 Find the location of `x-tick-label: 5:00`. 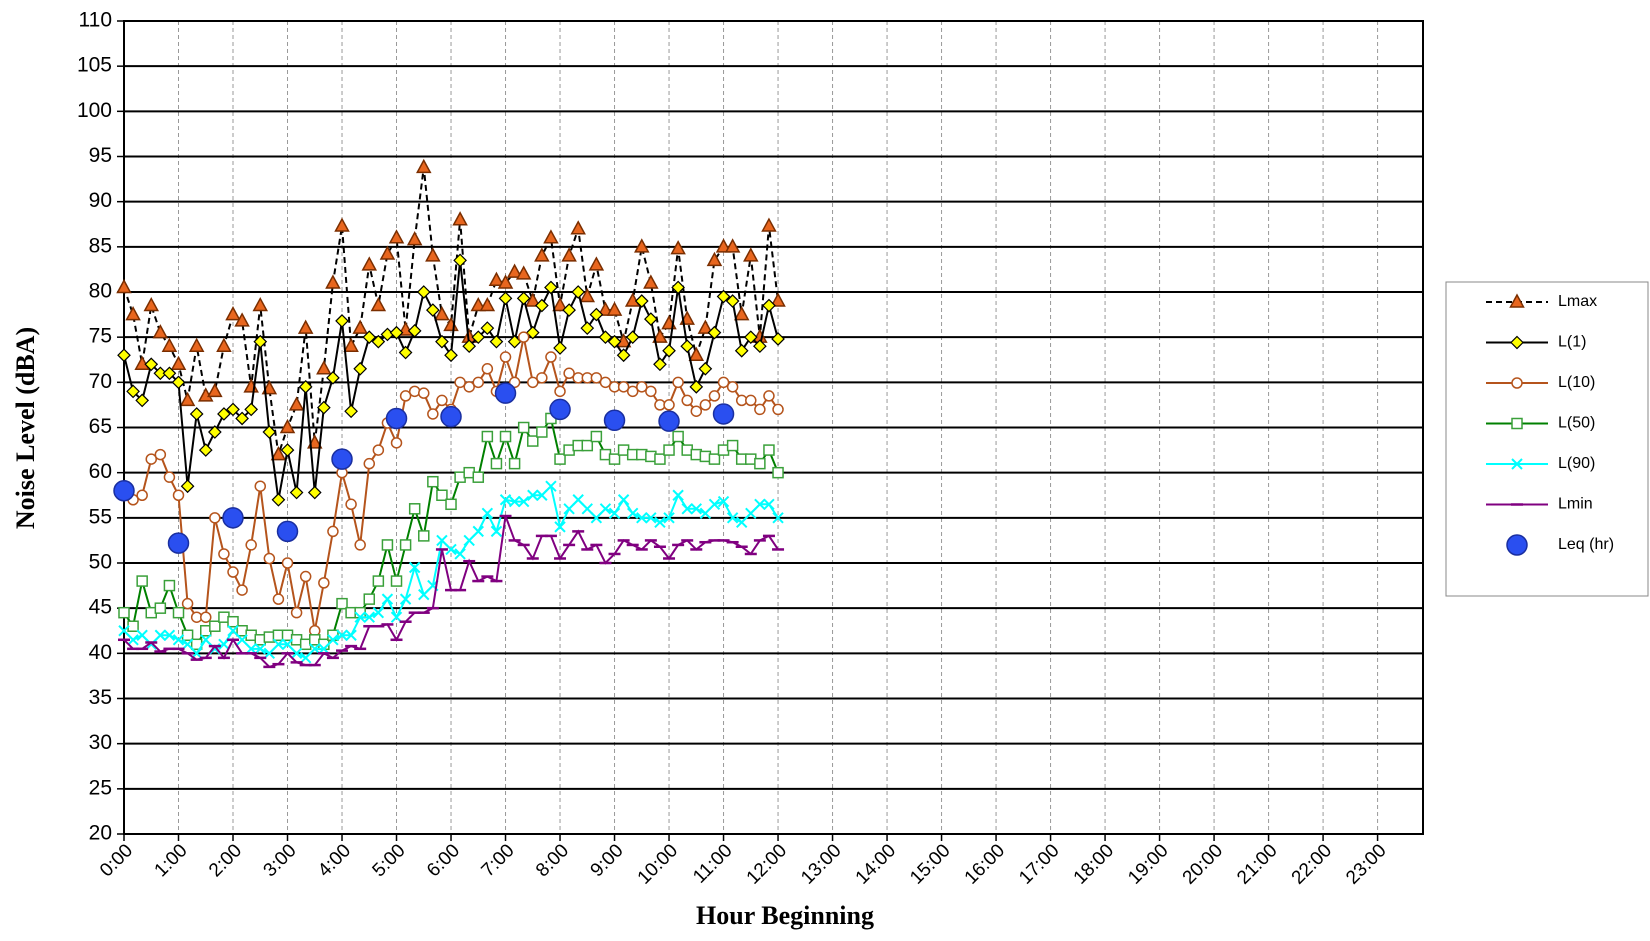

x-tick-label: 5:00 is located at coordinates (389, 860).